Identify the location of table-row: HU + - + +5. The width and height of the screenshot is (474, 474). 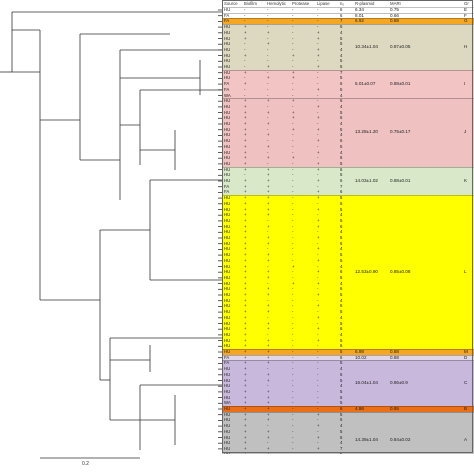
(348, 130).